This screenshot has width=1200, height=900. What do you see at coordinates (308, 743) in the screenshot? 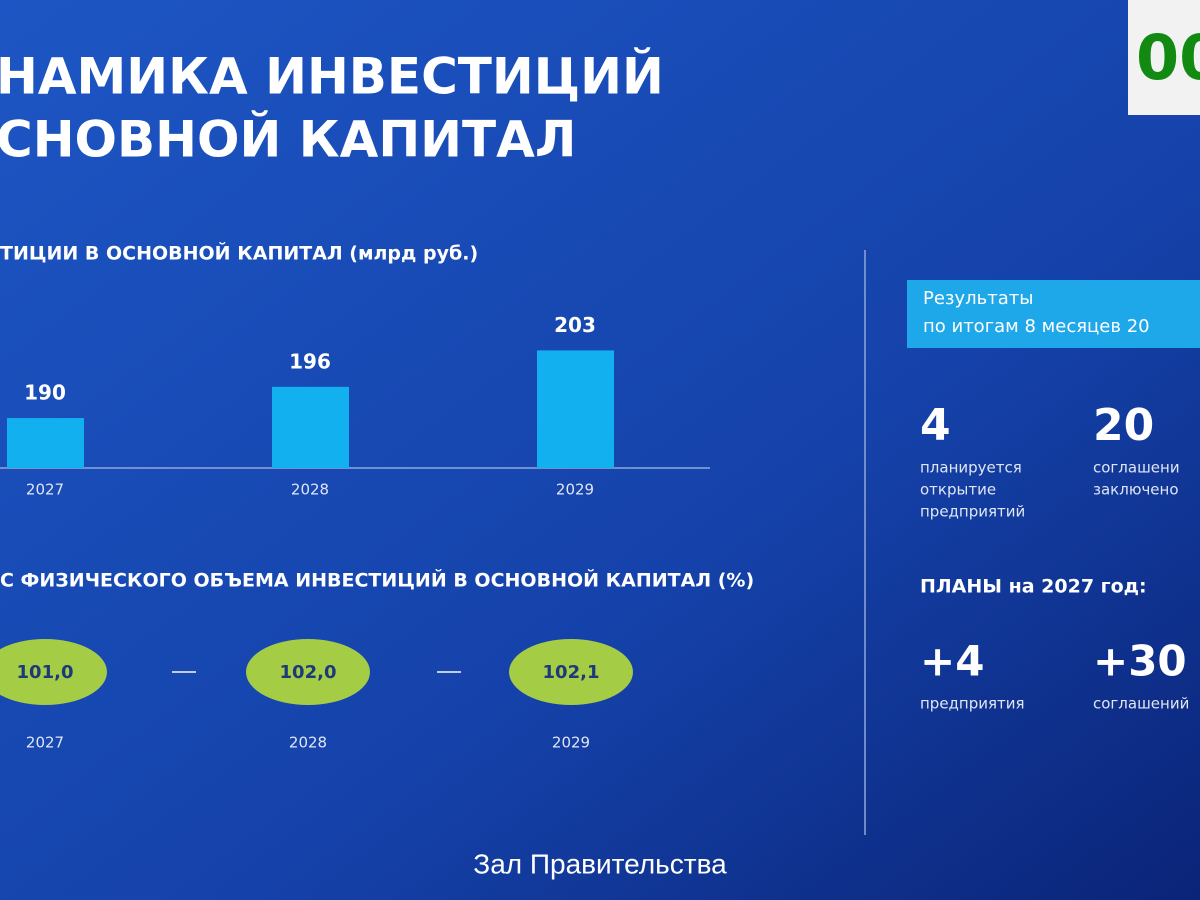
I see `index-year: 2028` at bounding box center [308, 743].